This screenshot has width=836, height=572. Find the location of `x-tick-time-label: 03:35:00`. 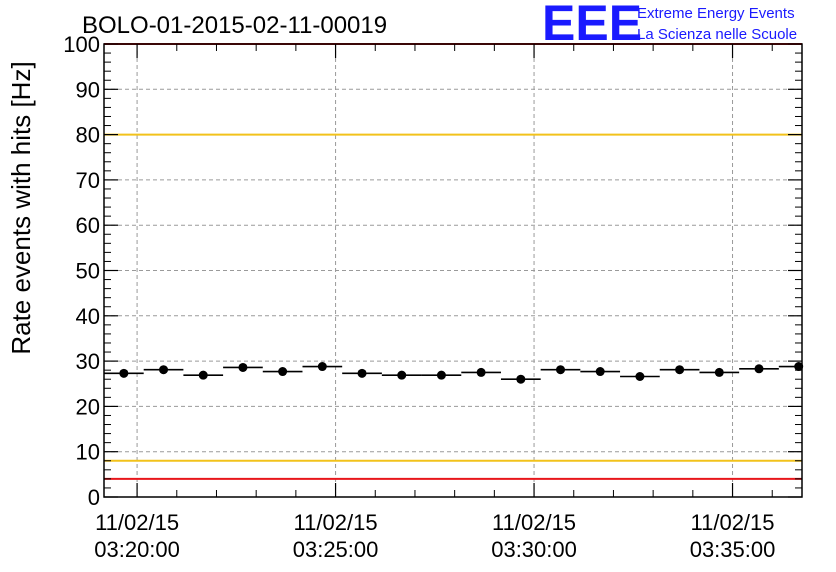

x-tick-time-label: 03:35:00 is located at coordinates (733, 549).